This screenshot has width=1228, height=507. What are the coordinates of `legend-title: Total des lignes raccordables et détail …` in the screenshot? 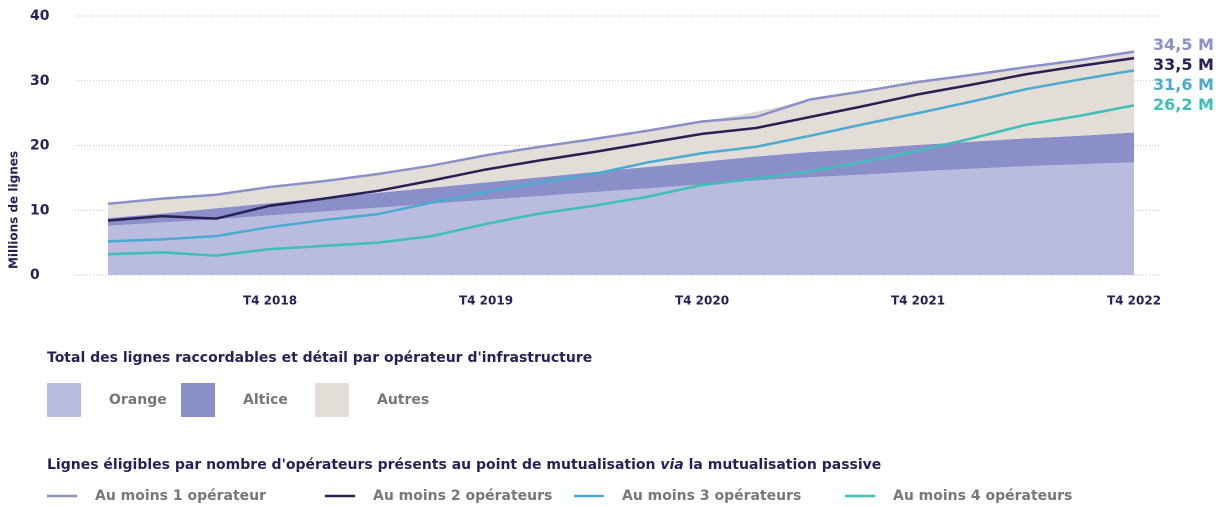 It's located at (319, 358).